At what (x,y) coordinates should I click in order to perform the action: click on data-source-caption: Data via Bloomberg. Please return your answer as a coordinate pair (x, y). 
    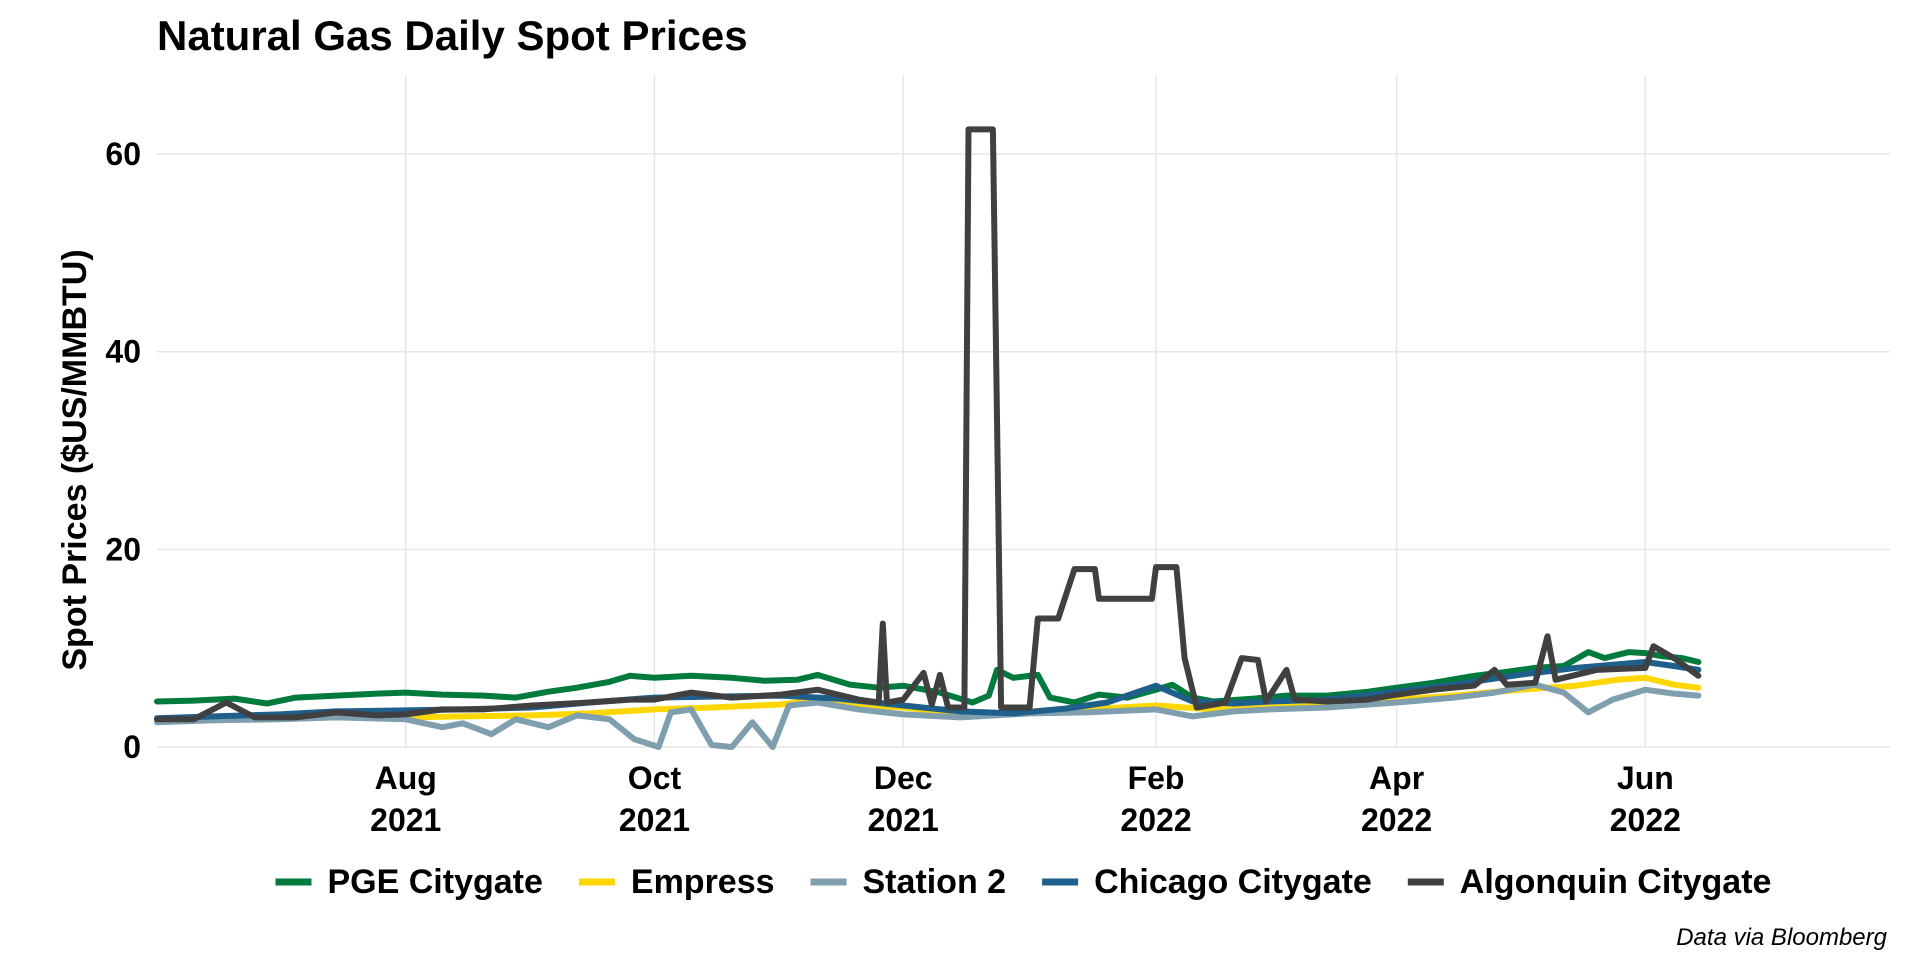
    Looking at the image, I should click on (1781, 937).